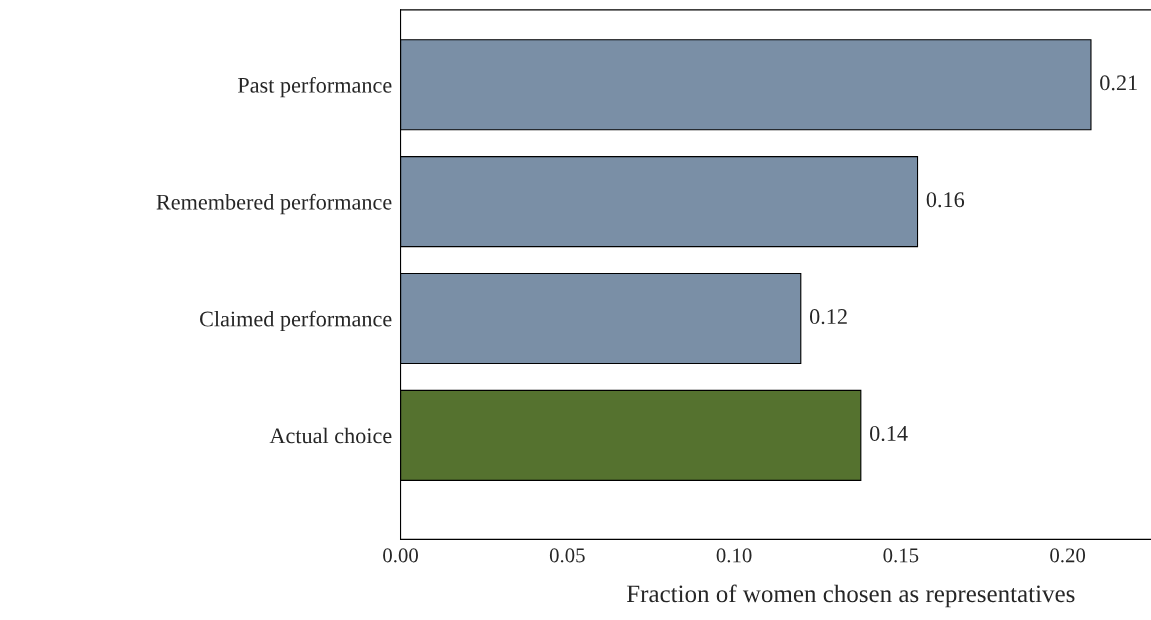  What do you see at coordinates (296, 321) in the screenshot?
I see `y-tick-label: Claimed performance` at bounding box center [296, 321].